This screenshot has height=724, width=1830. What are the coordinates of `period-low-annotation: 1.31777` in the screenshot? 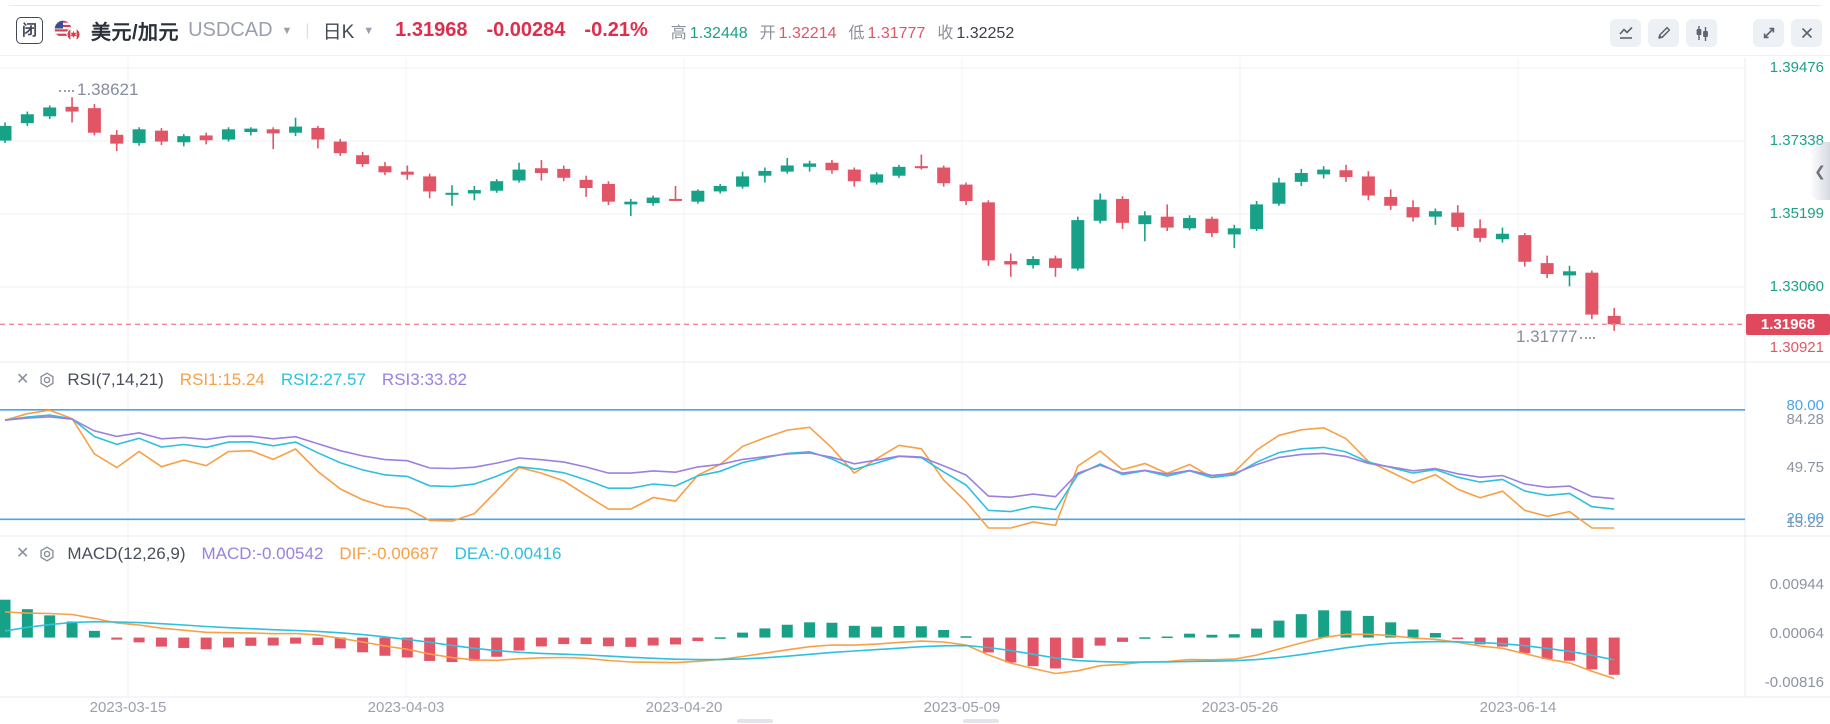 It's located at (1557, 337).